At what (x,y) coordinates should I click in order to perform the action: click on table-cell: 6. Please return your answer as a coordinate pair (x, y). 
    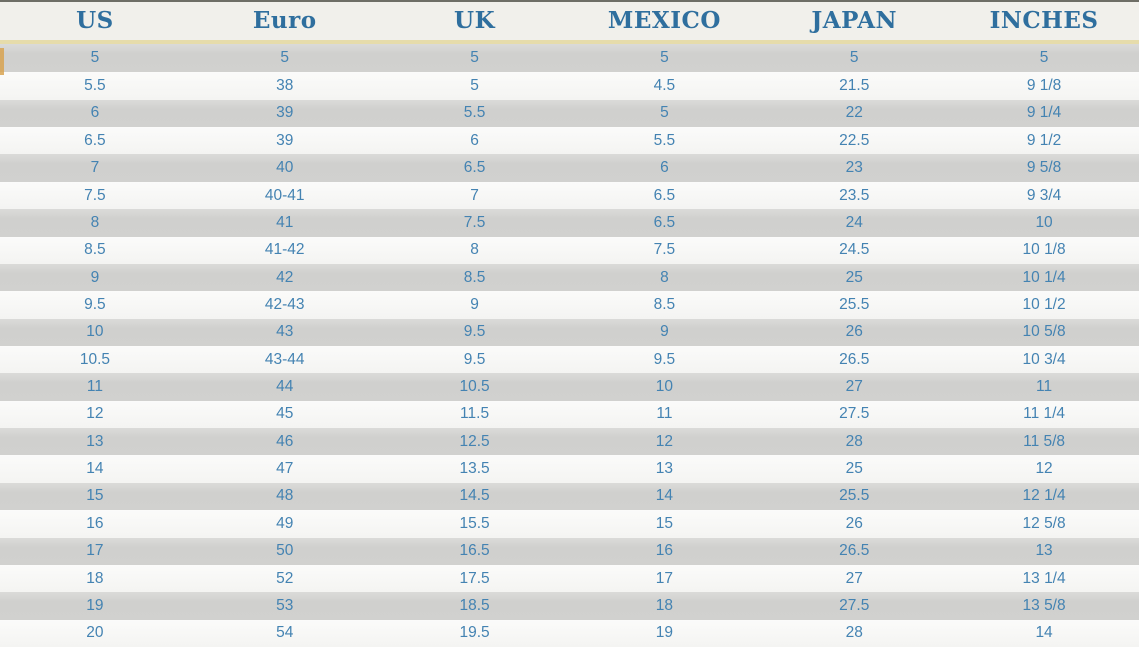
    Looking at the image, I should click on (664, 168).